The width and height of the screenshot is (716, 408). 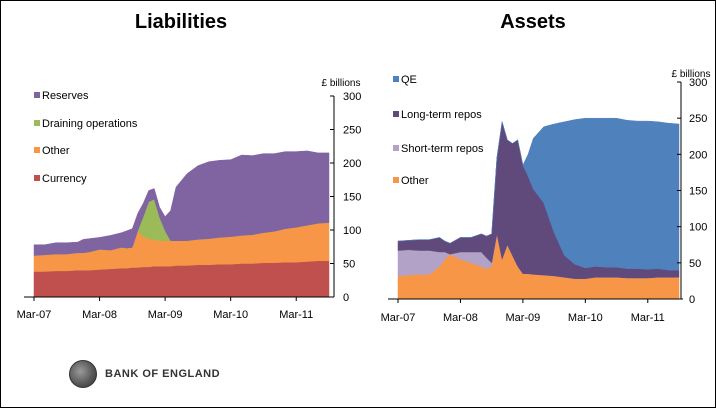 I want to click on liabilities-y-tick-label: 300, so click(x=352, y=97).